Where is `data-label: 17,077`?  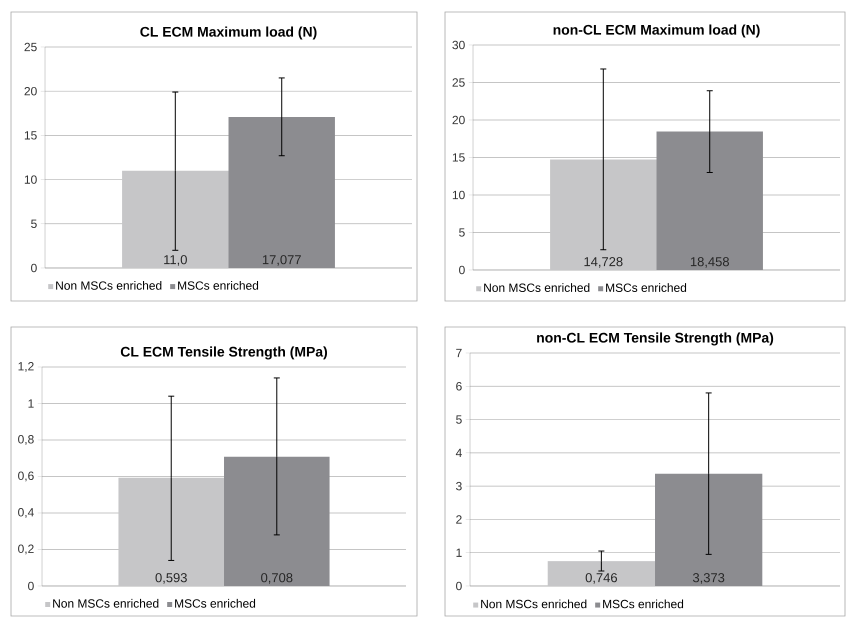
data-label: 17,077 is located at coordinates (281, 260).